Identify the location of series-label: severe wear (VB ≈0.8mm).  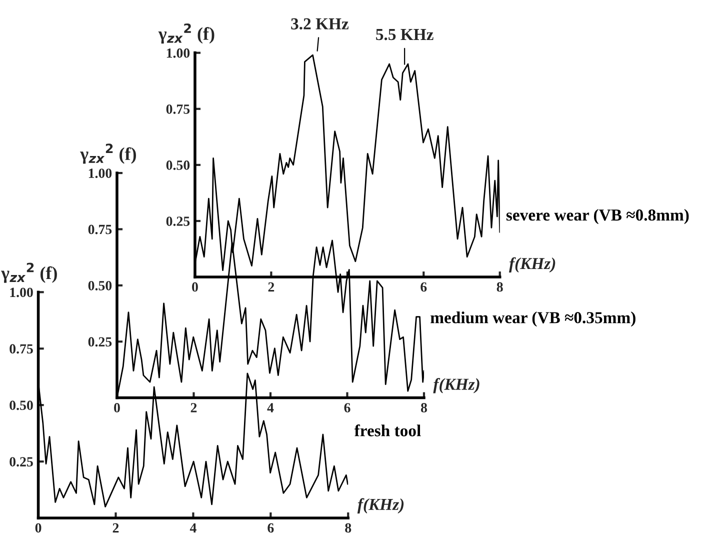
(597, 216).